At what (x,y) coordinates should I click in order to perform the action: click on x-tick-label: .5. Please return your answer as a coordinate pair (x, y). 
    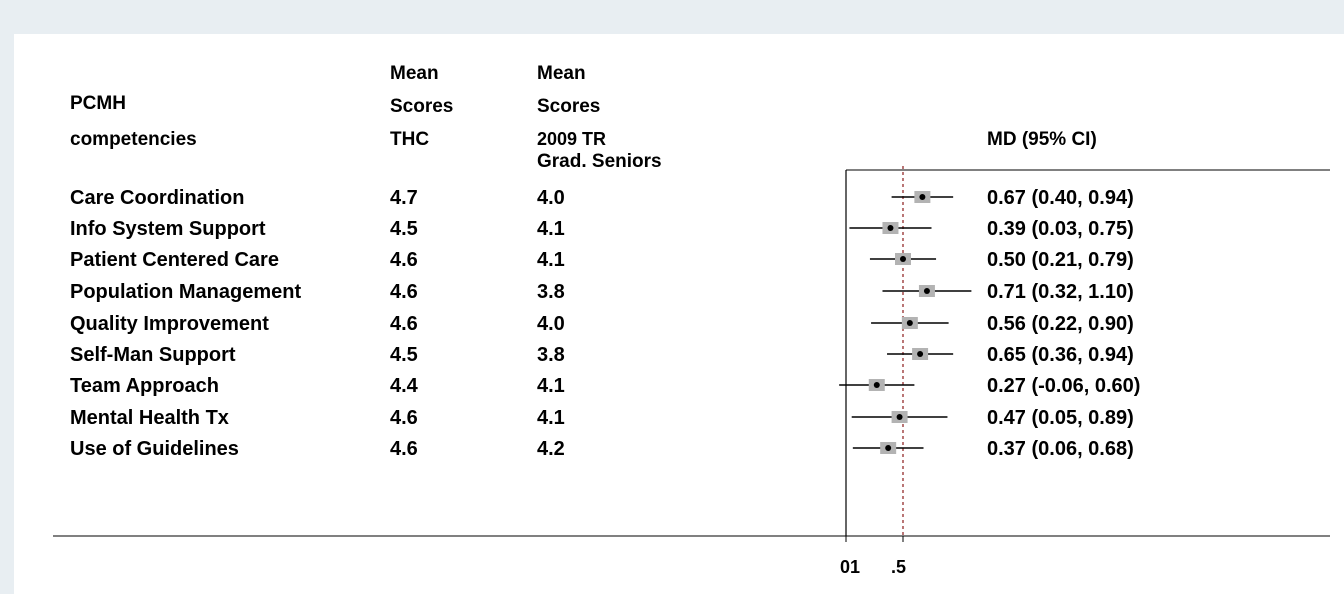
    Looking at the image, I should click on (898, 567).